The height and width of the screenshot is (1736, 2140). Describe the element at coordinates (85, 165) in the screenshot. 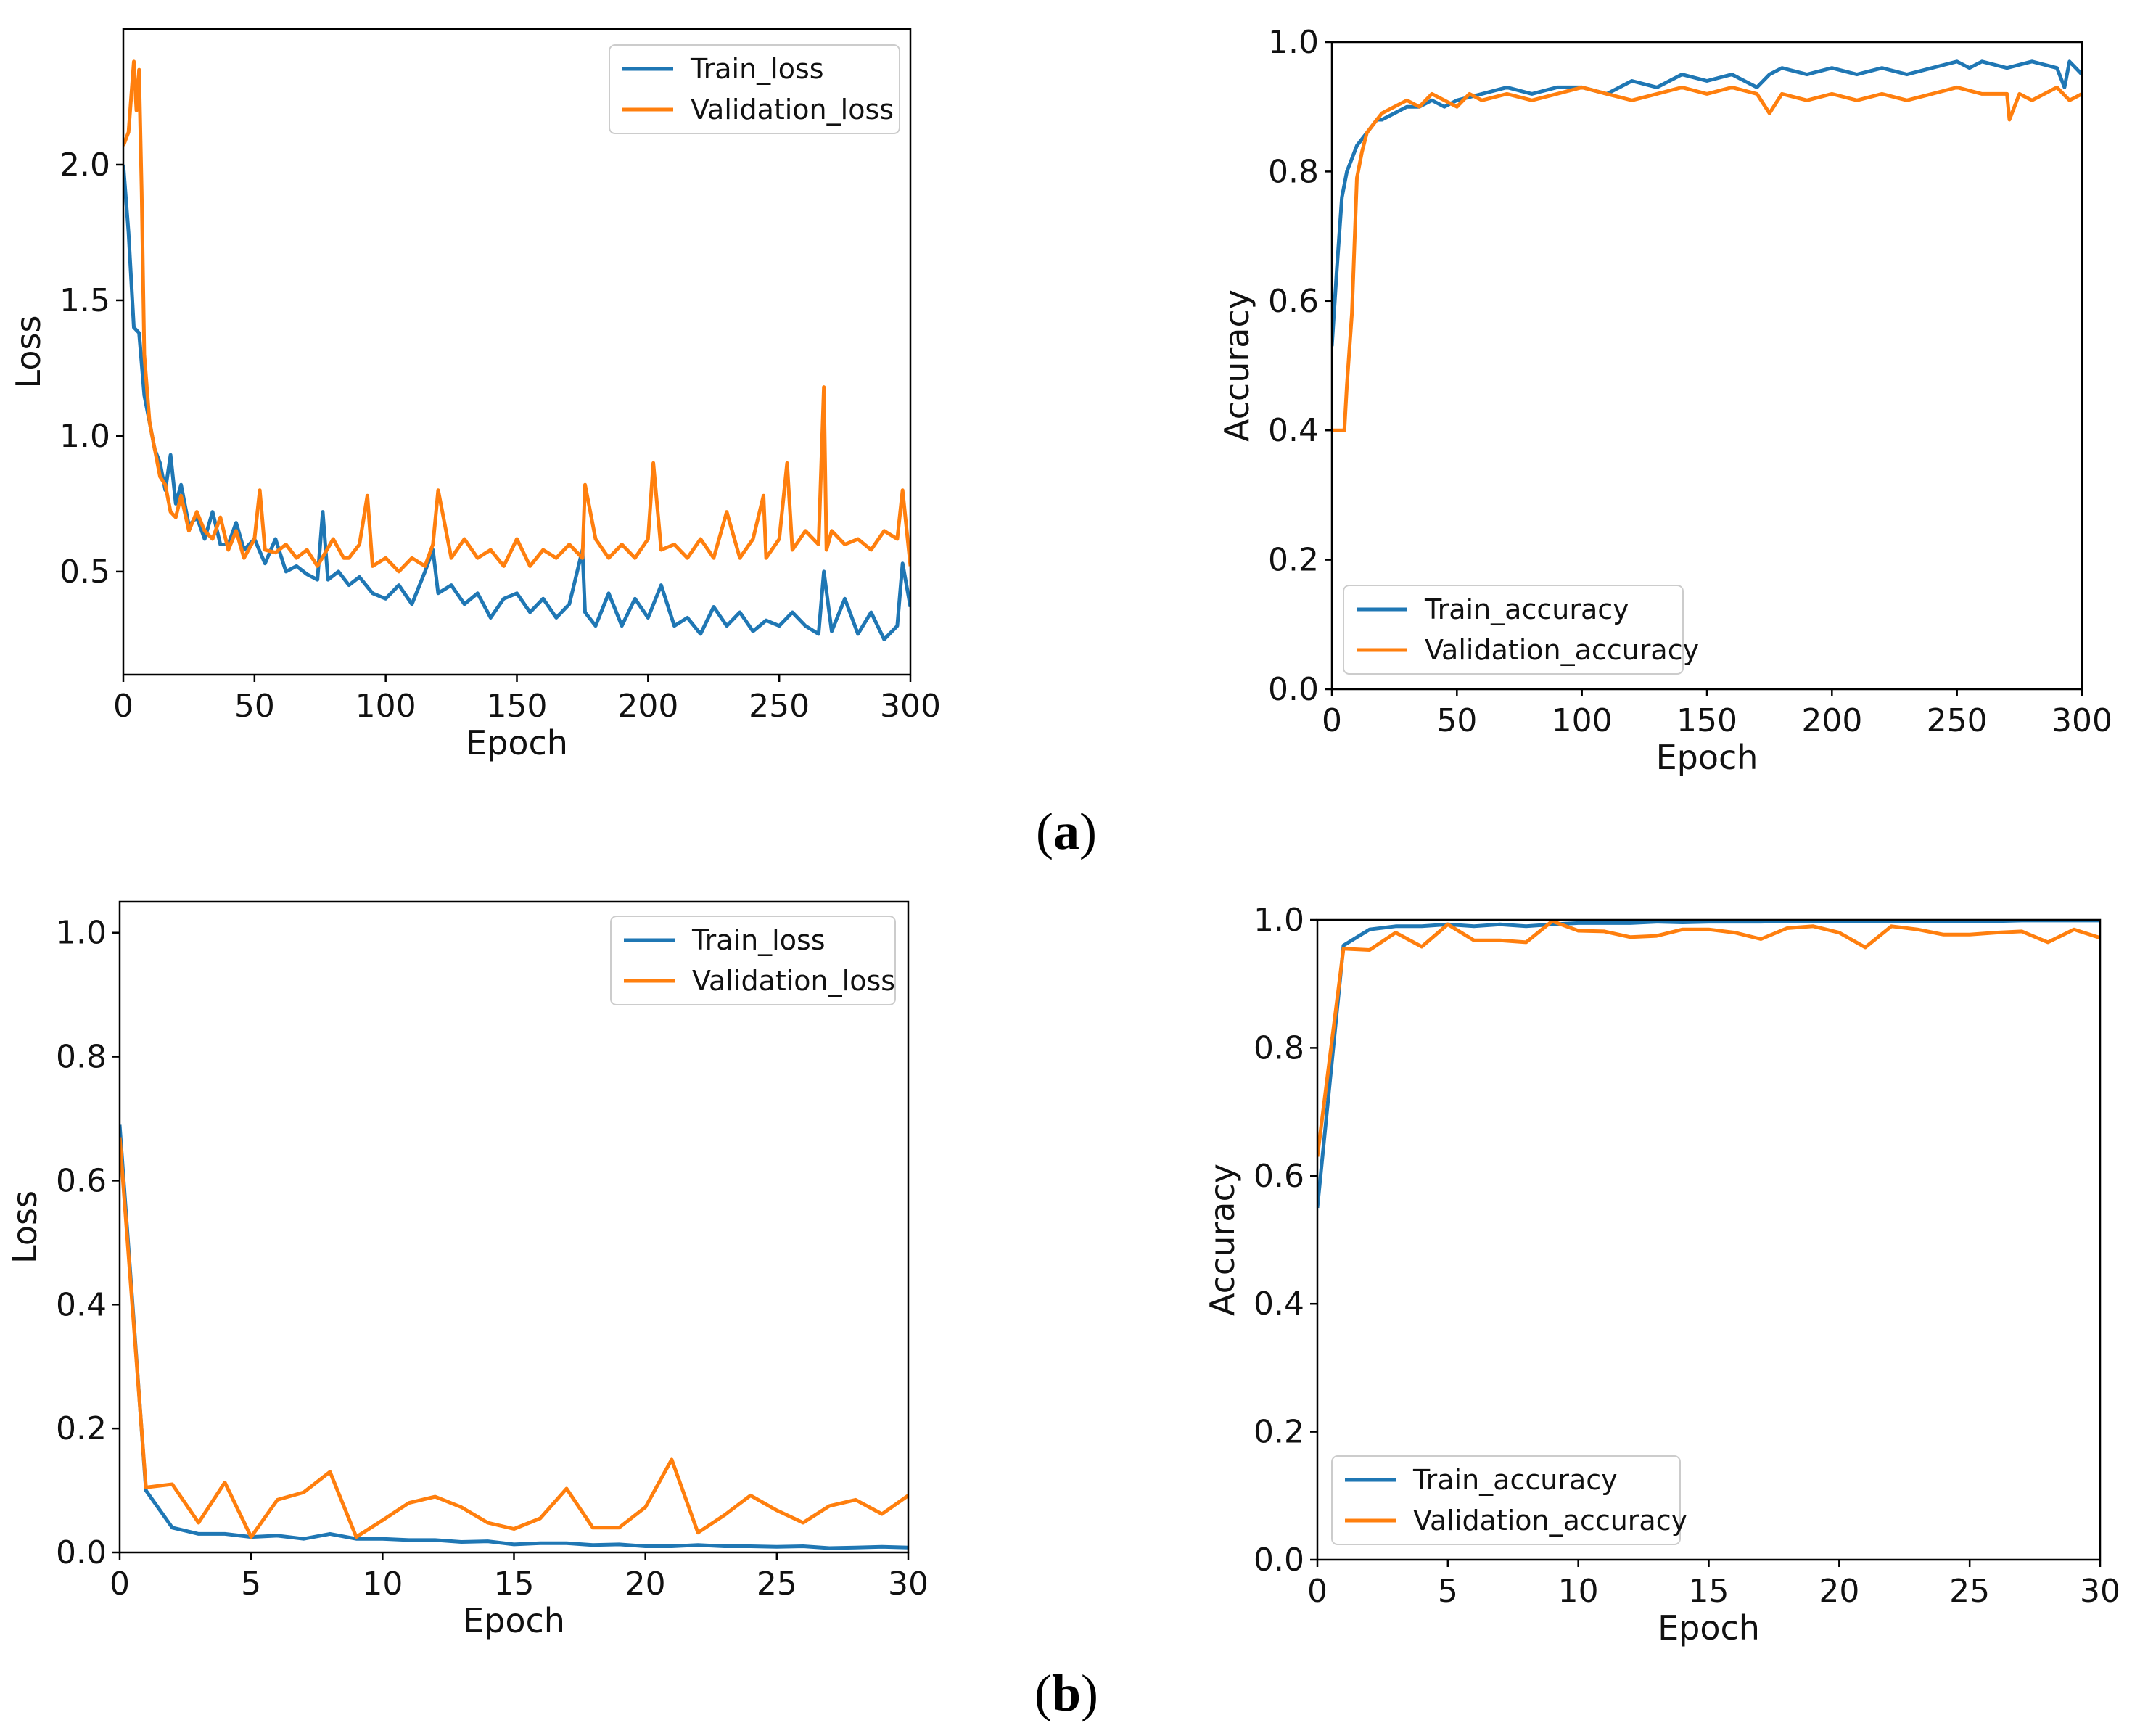

I see `y-tick-label: 2.0` at that location.